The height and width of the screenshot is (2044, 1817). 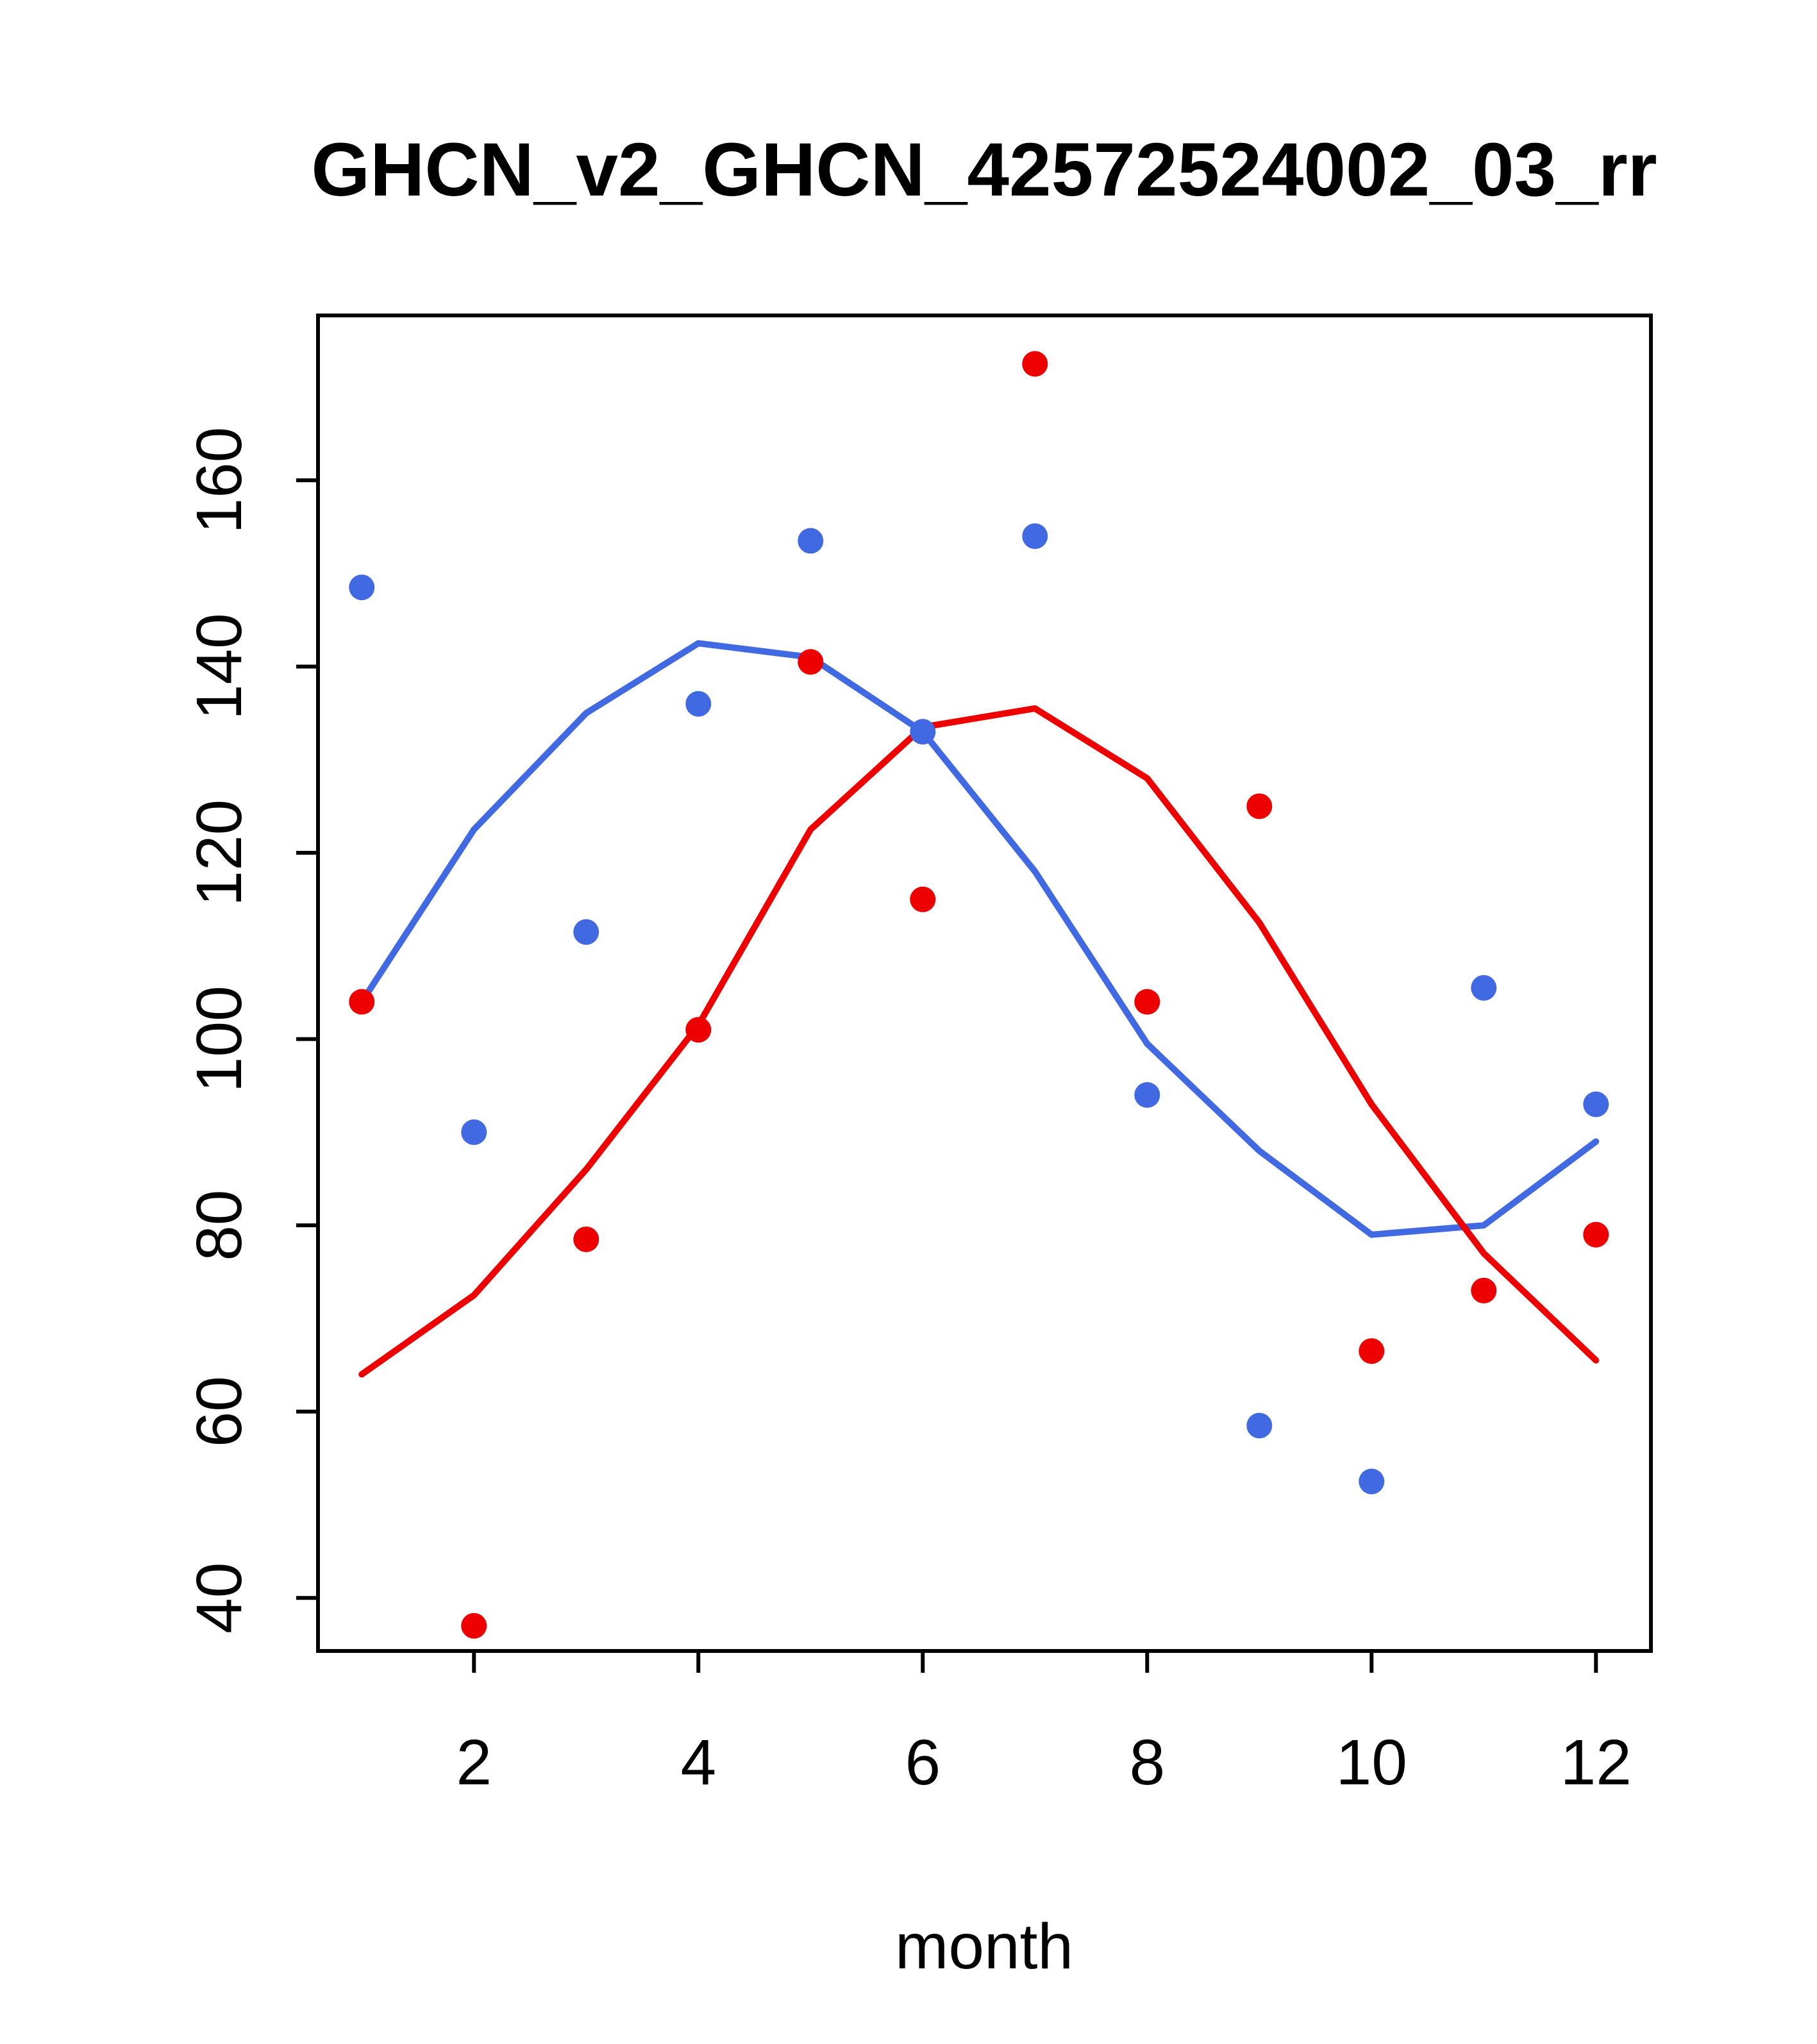 What do you see at coordinates (1044, 1724) in the screenshot?
I see `x-axis: 2 4 6 8 10 12` at bounding box center [1044, 1724].